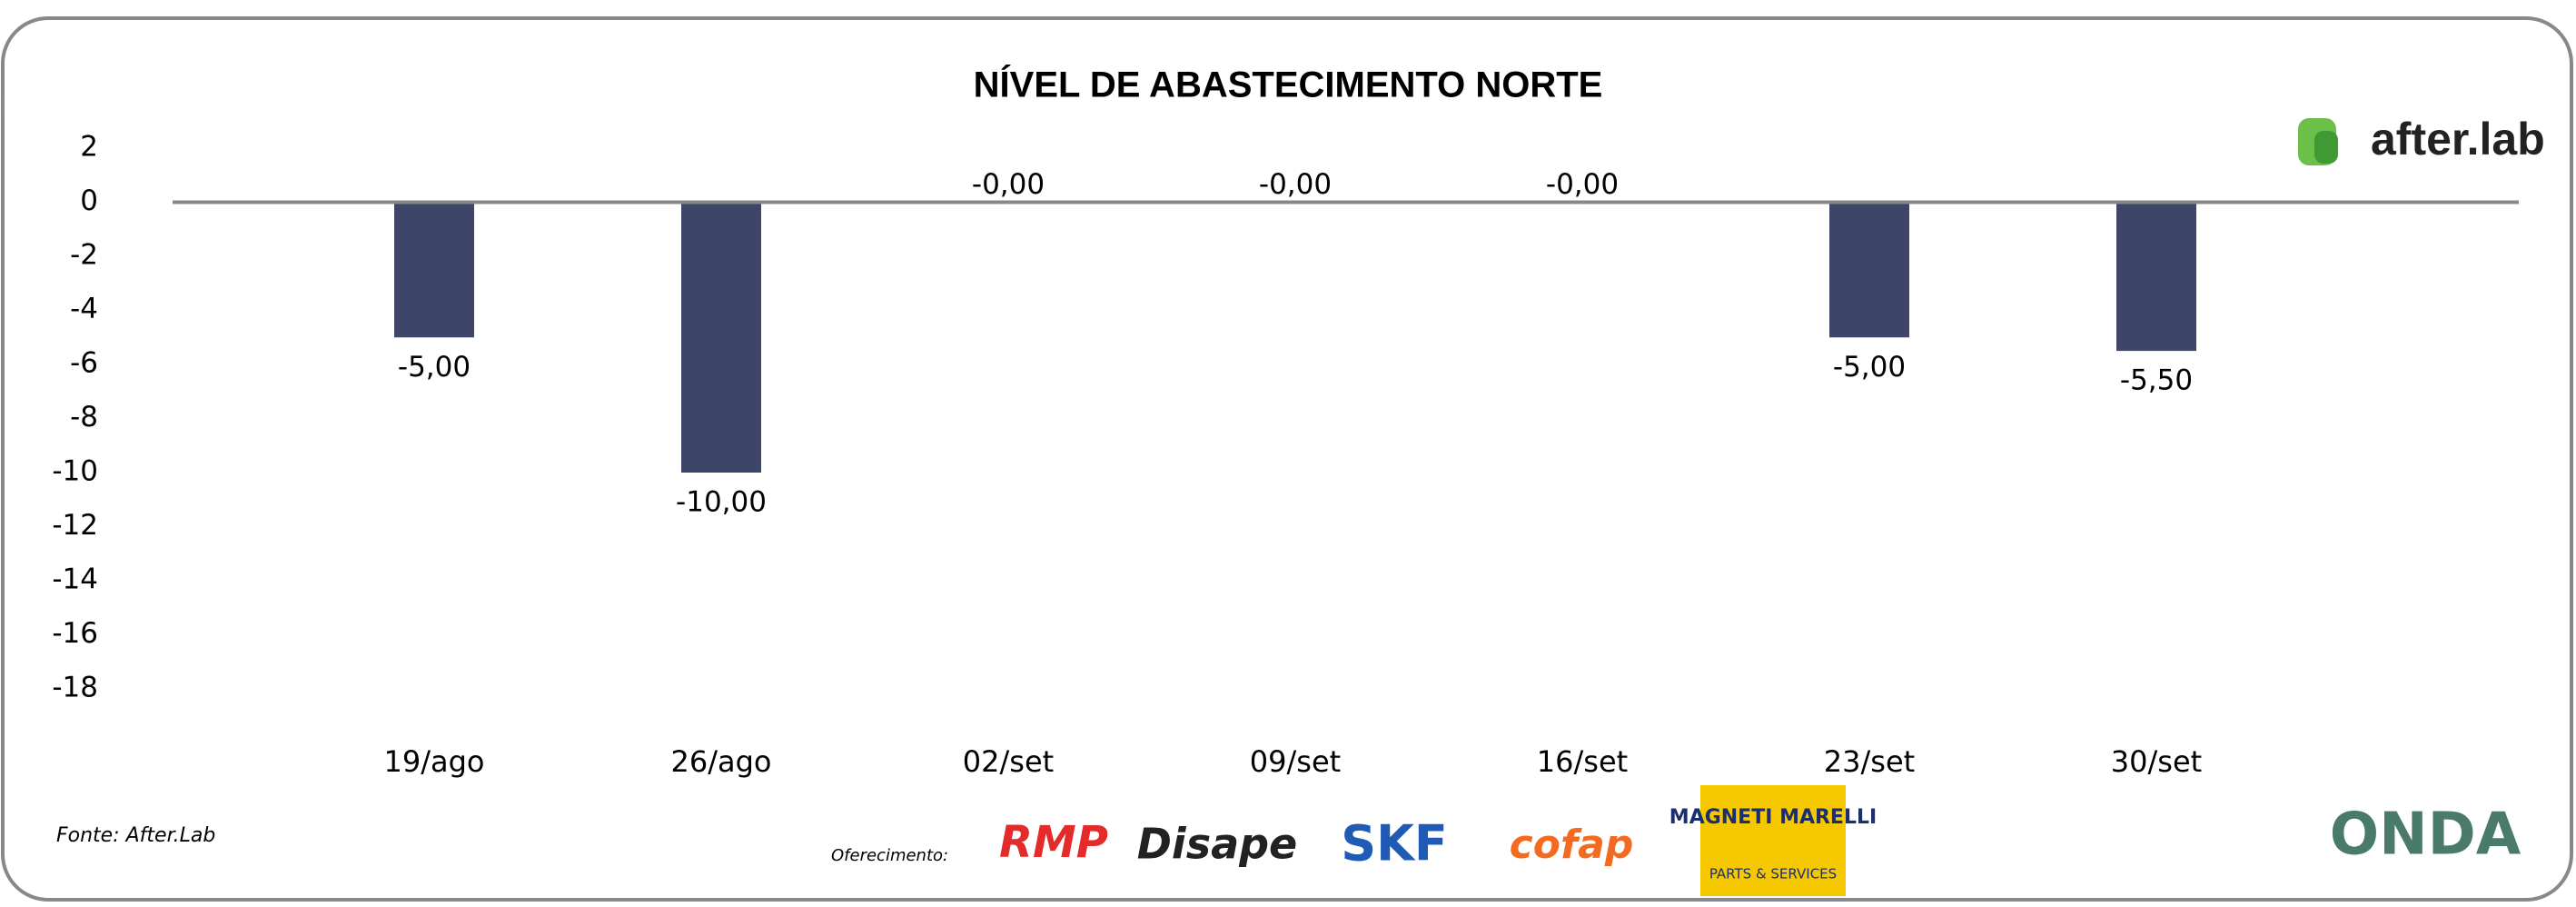 This screenshot has height=907, width=2576. I want to click on y-tick-label: -4, so click(84, 309).